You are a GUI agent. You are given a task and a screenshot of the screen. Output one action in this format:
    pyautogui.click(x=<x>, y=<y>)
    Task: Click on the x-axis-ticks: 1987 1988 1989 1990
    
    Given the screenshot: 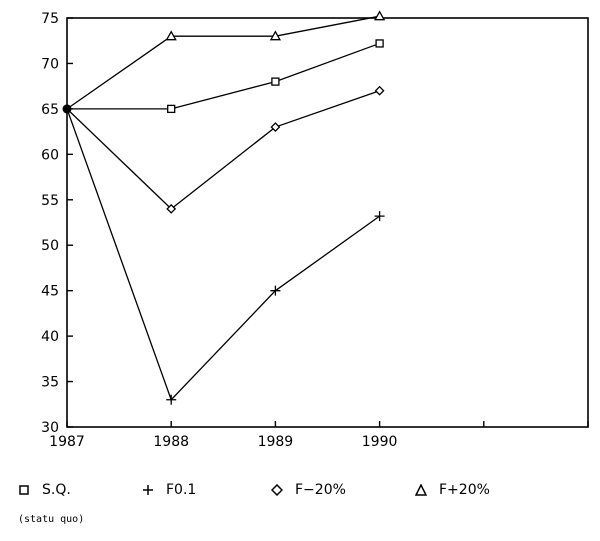 What is the action you would take?
    pyautogui.click(x=319, y=435)
    